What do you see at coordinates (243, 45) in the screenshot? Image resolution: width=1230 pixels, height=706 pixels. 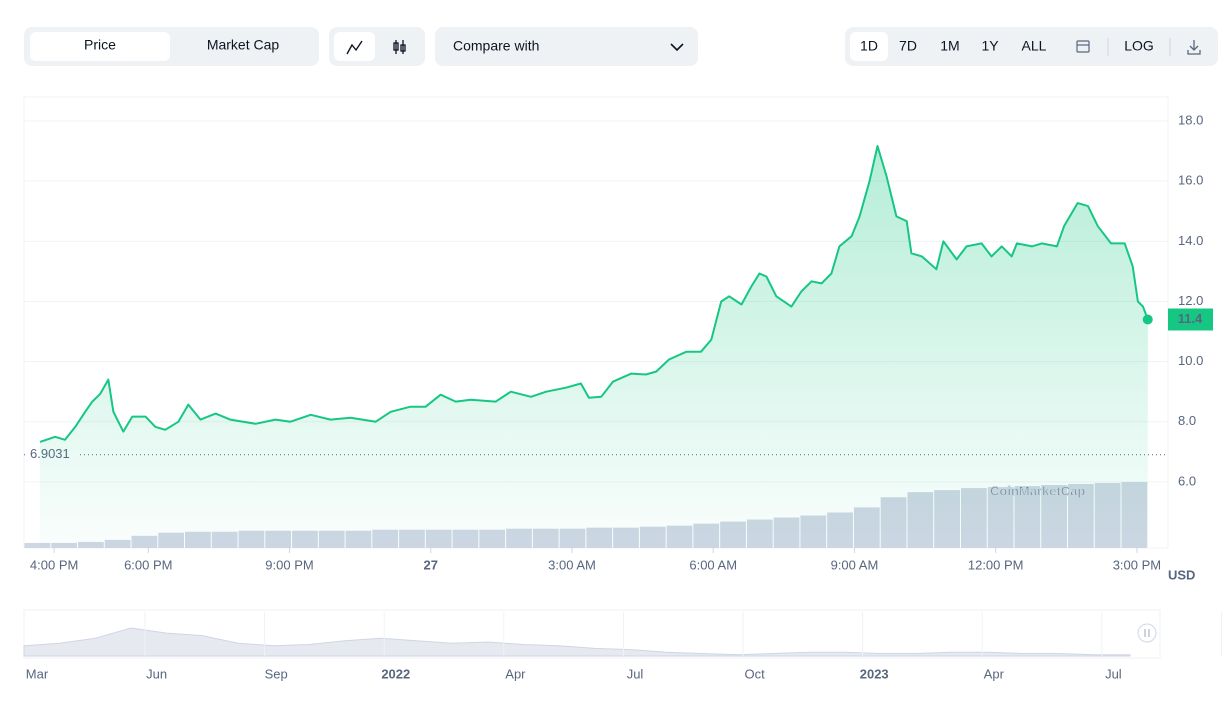 I see `market-cap-button: Market Cap` at bounding box center [243, 45].